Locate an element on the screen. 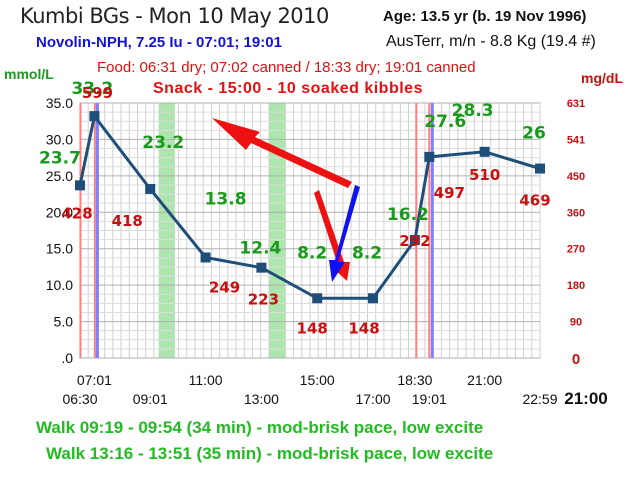 This screenshot has height=480, width=640. mgdl-label: 497 is located at coordinates (449, 193).